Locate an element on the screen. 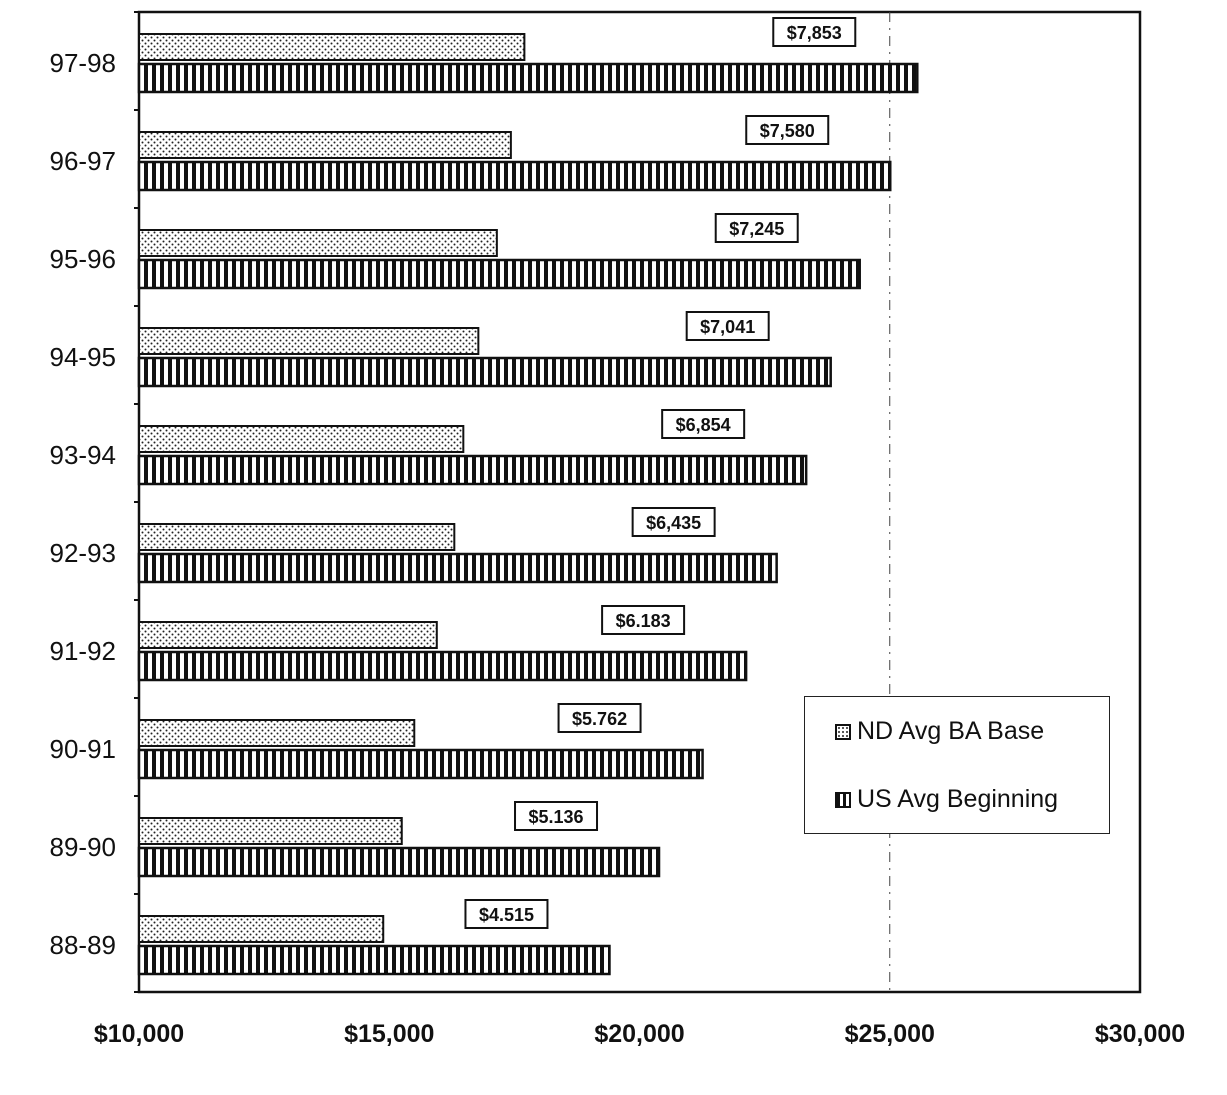 The width and height of the screenshot is (1227, 1095). striped-swatch-icon is located at coordinates (843, 799).